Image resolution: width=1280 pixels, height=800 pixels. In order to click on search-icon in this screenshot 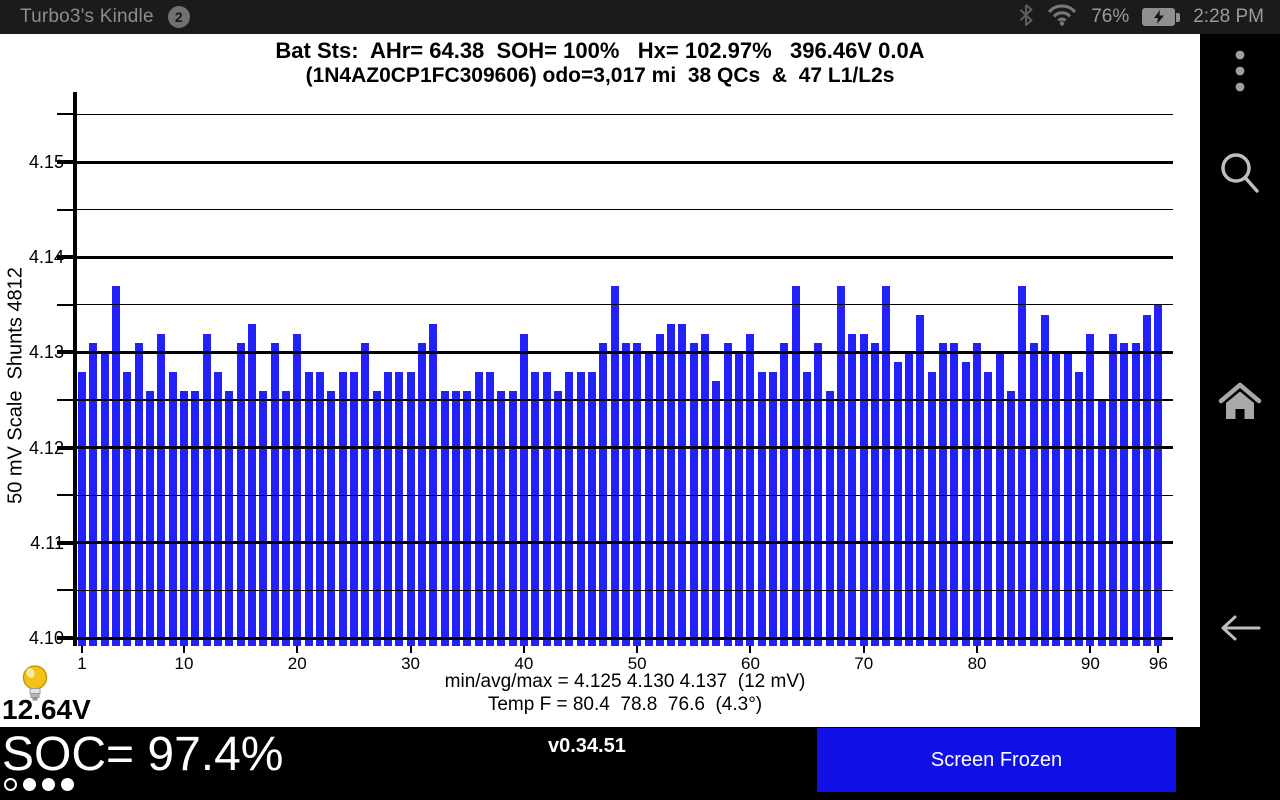, I will do `click(1240, 174)`.